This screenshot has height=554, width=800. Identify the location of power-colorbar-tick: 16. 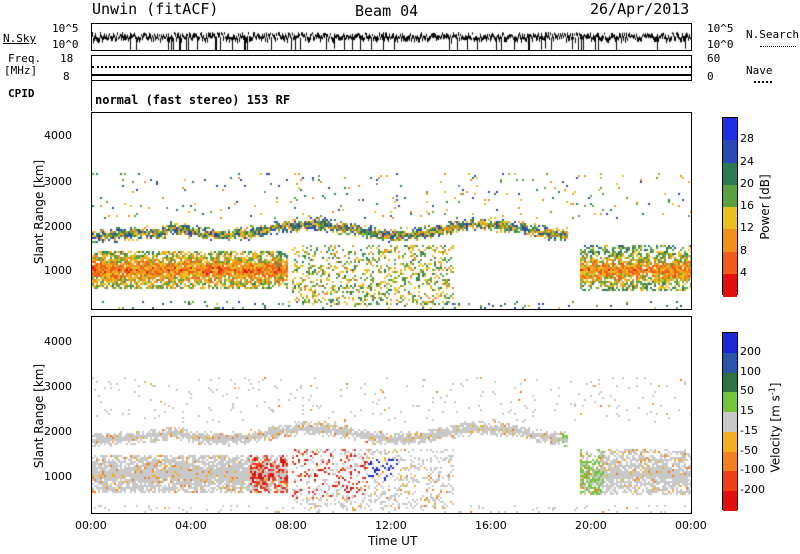
(747, 205).